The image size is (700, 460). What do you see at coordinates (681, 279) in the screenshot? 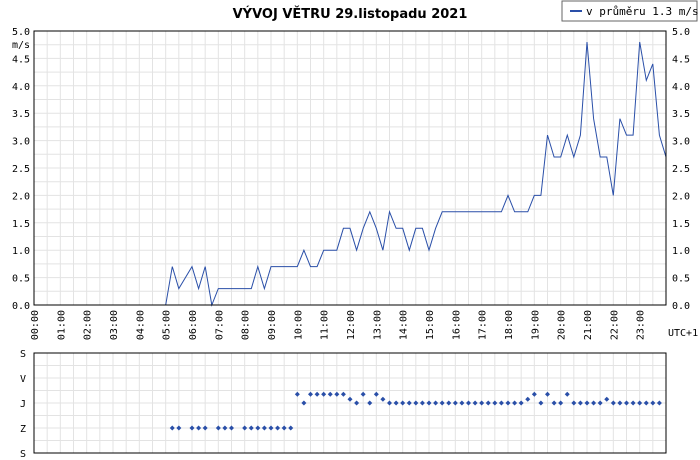
I see `y-tick-label-right: 0.5` at bounding box center [681, 279].